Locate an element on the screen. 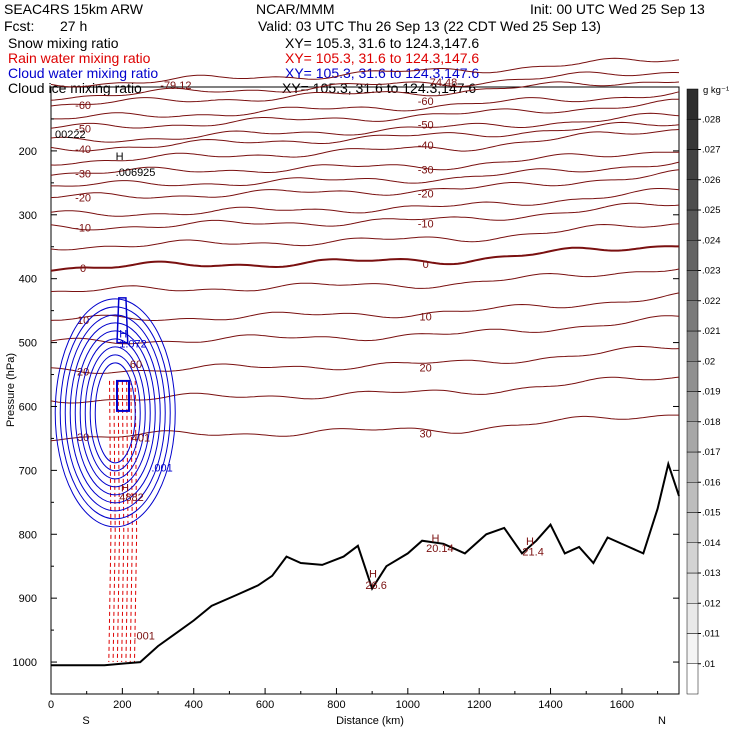  legend-rain-xy: XY= 105.3, 31.6 to 124.3,147.6 is located at coordinates (382, 58).